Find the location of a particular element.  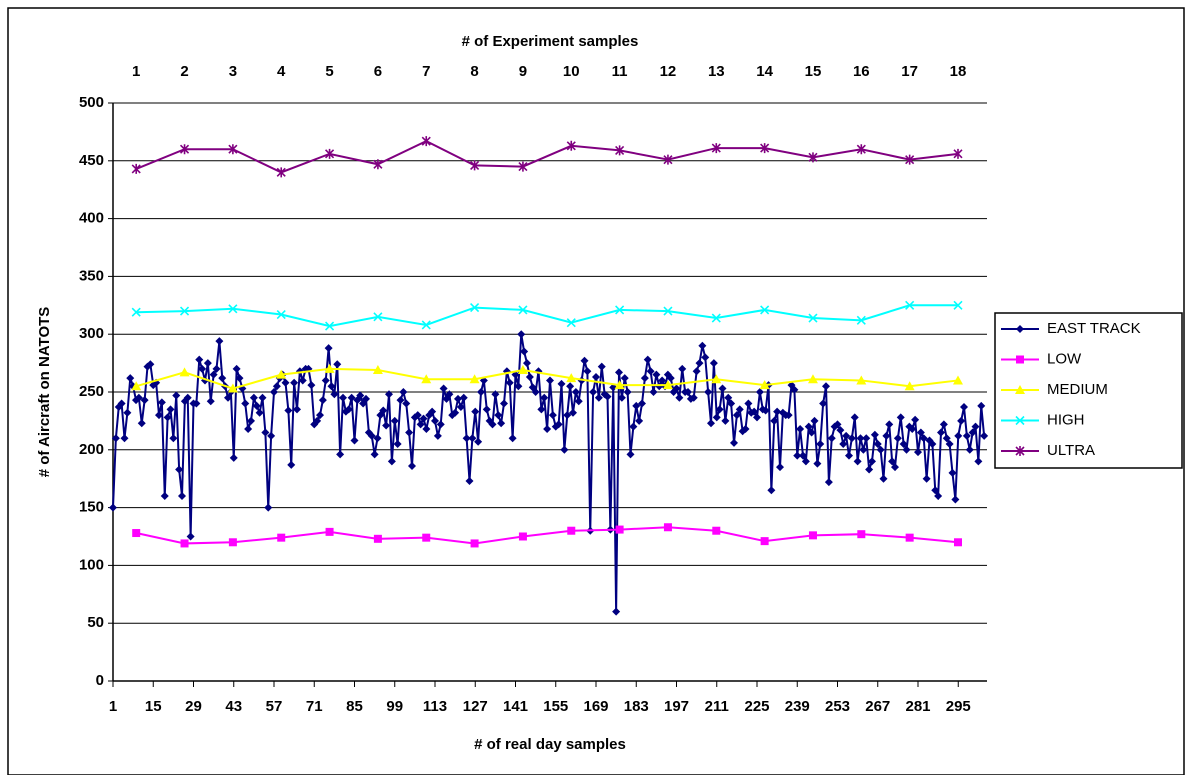

series-markers is located at coordinates (547, 535).